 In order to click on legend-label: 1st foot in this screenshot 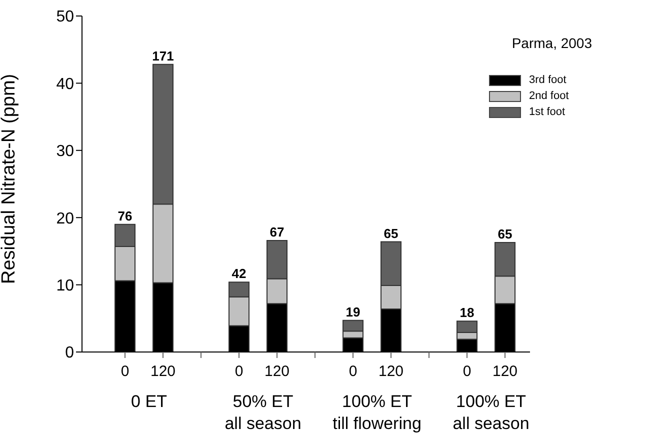, I will do `click(547, 112)`.